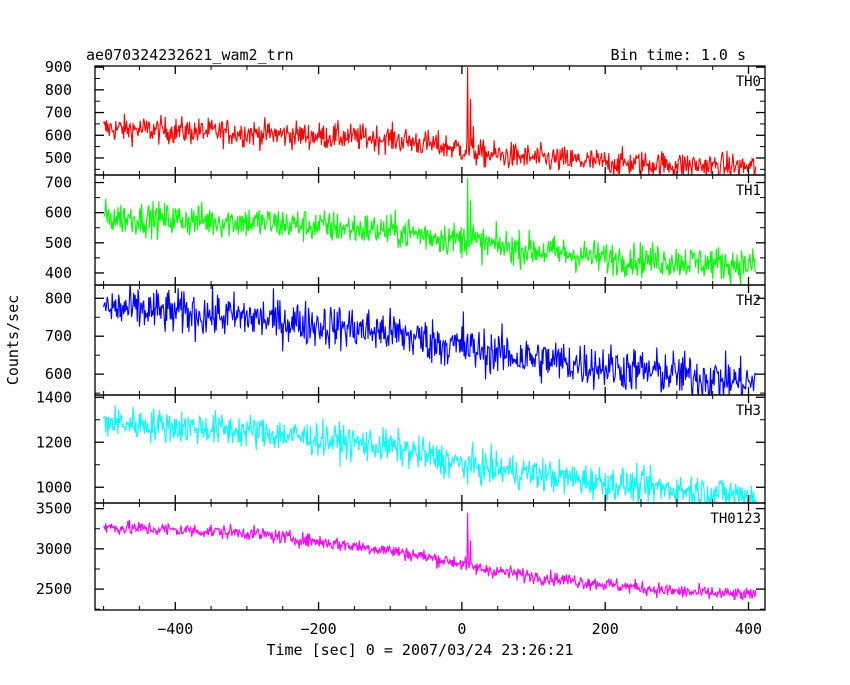 This screenshot has height=685, width=850. Describe the element at coordinates (419, 650) in the screenshot. I see `x-axis-title: Time [sec] 0 = 2007/03/24 23:26:21` at that location.